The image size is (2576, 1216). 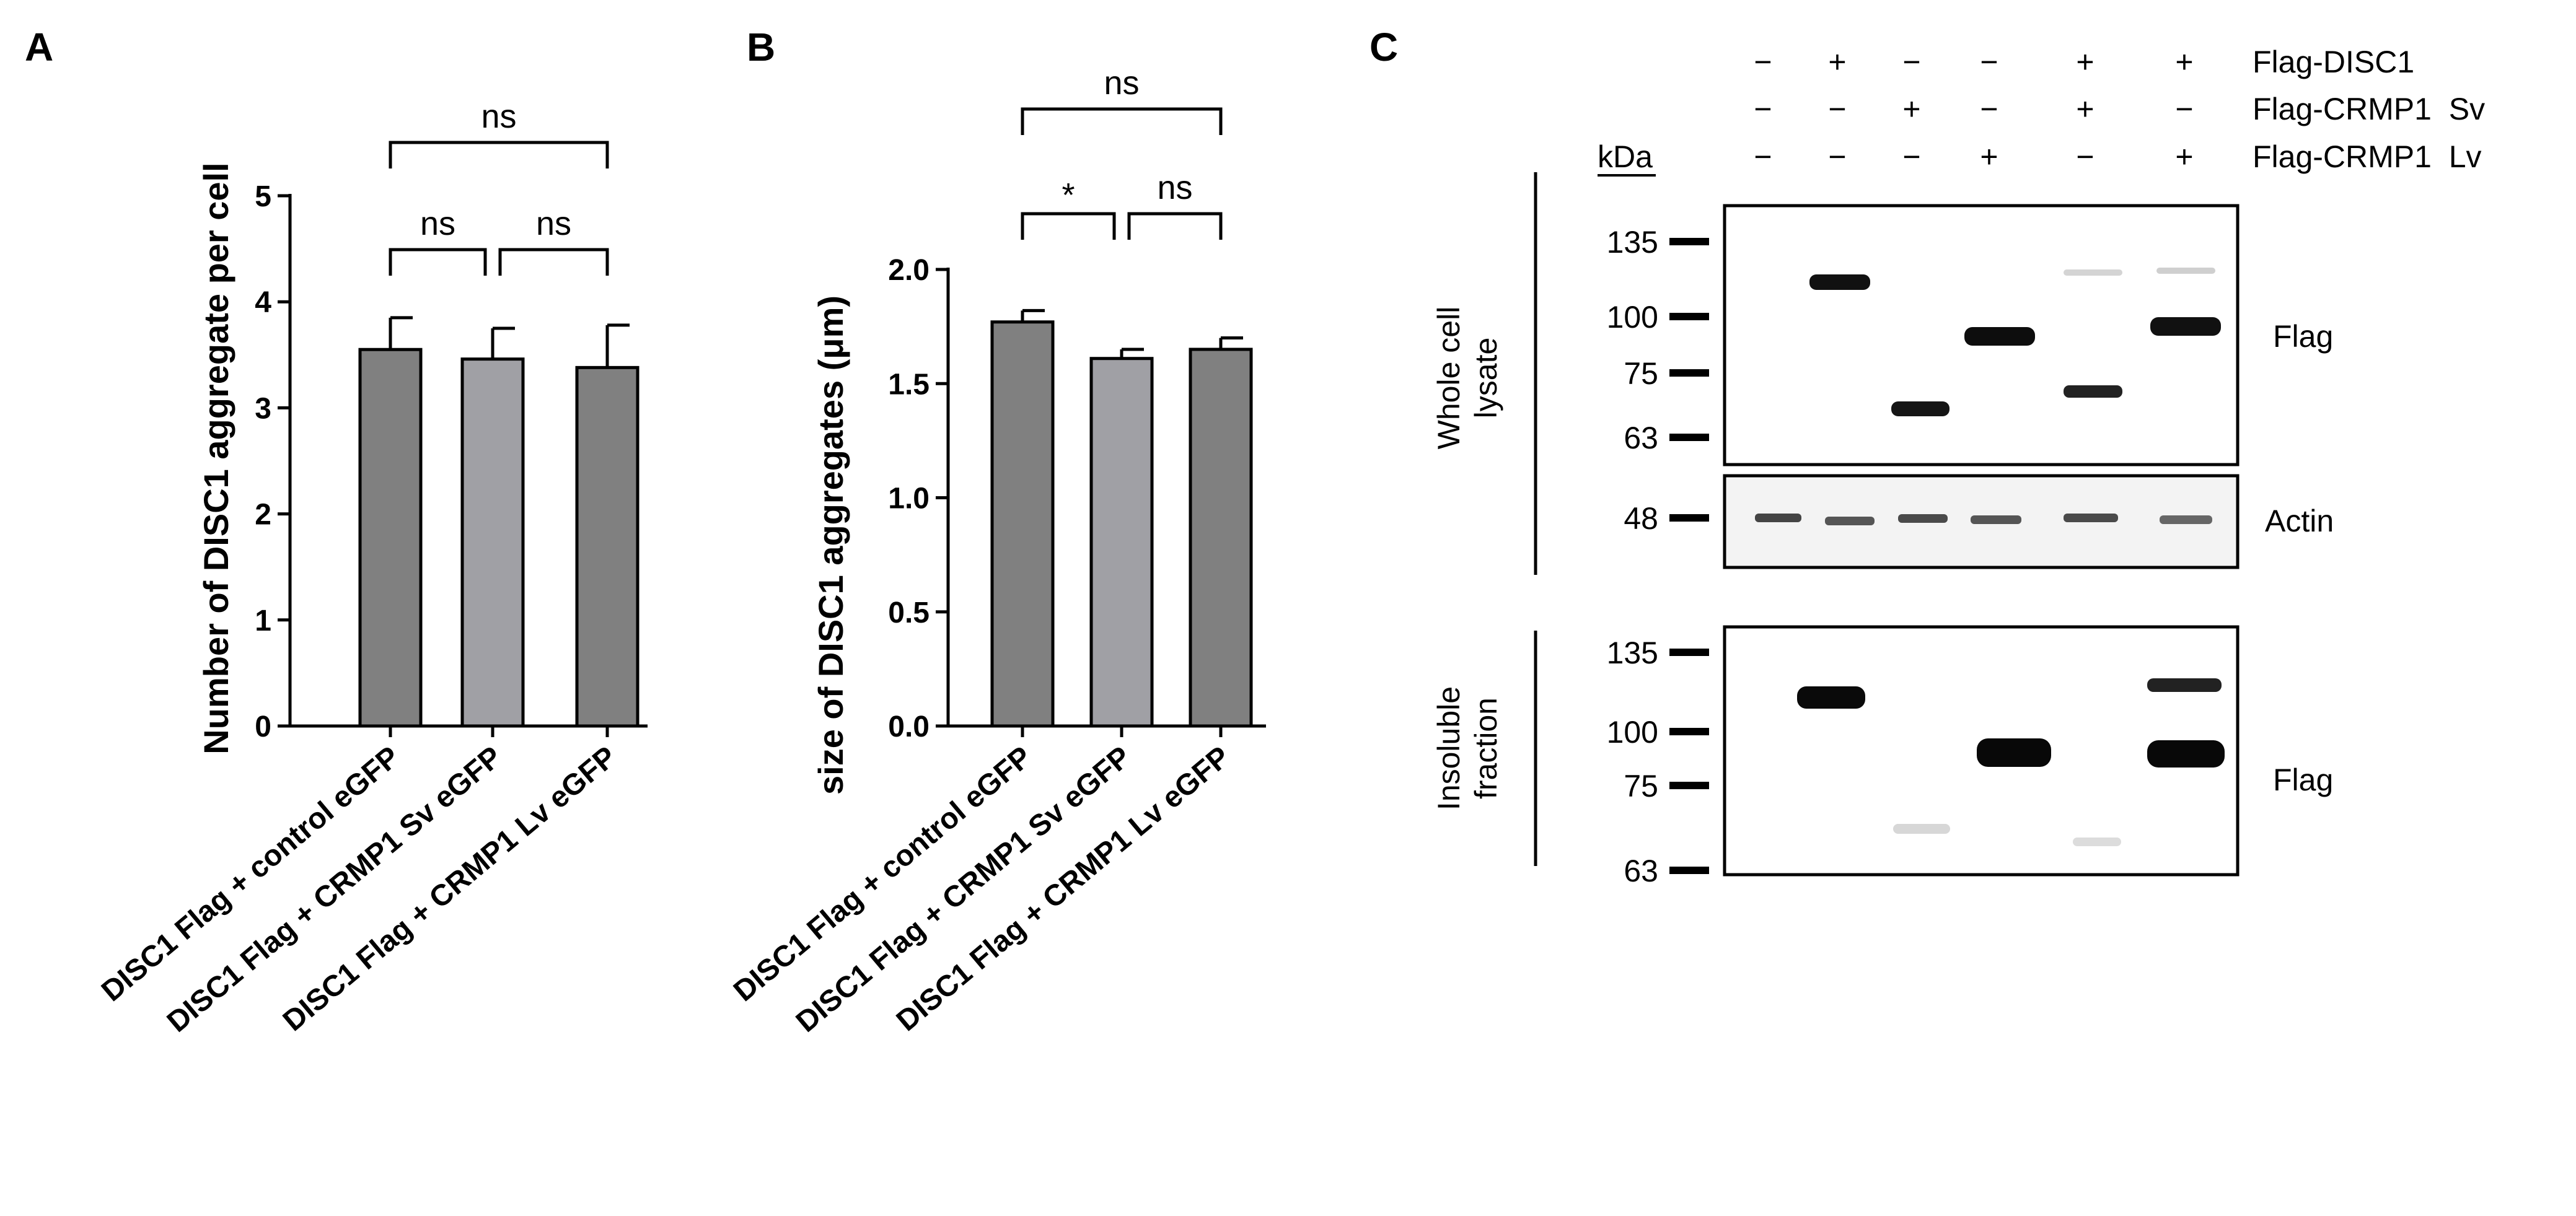 What do you see at coordinates (1486, 748) in the screenshot?
I see `section-label-insoluble-2: fraction` at bounding box center [1486, 748].